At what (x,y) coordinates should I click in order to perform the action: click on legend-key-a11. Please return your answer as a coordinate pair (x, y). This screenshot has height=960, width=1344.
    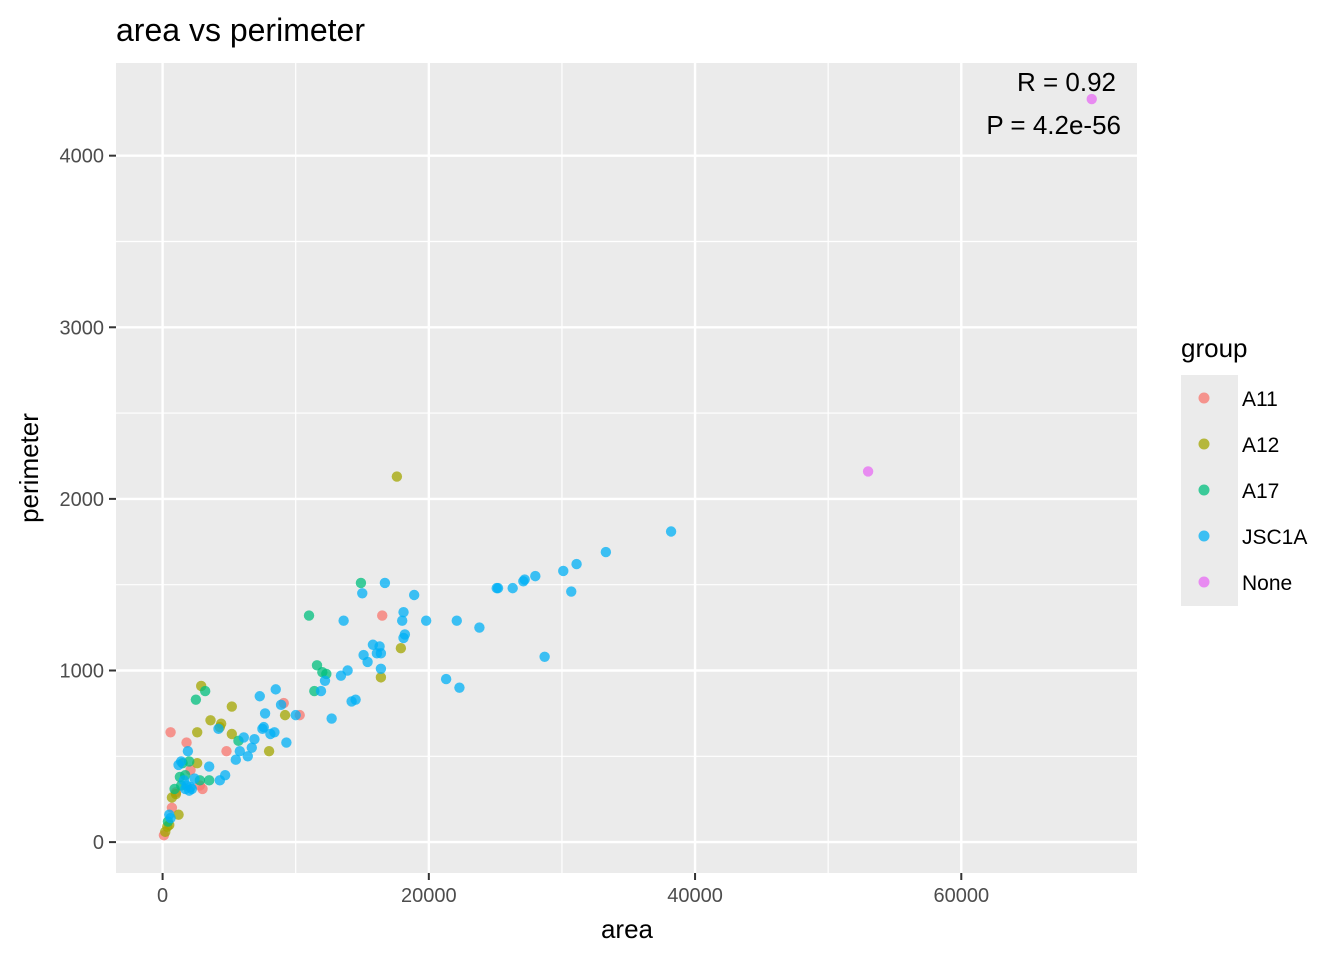
    Looking at the image, I should click on (1204, 398).